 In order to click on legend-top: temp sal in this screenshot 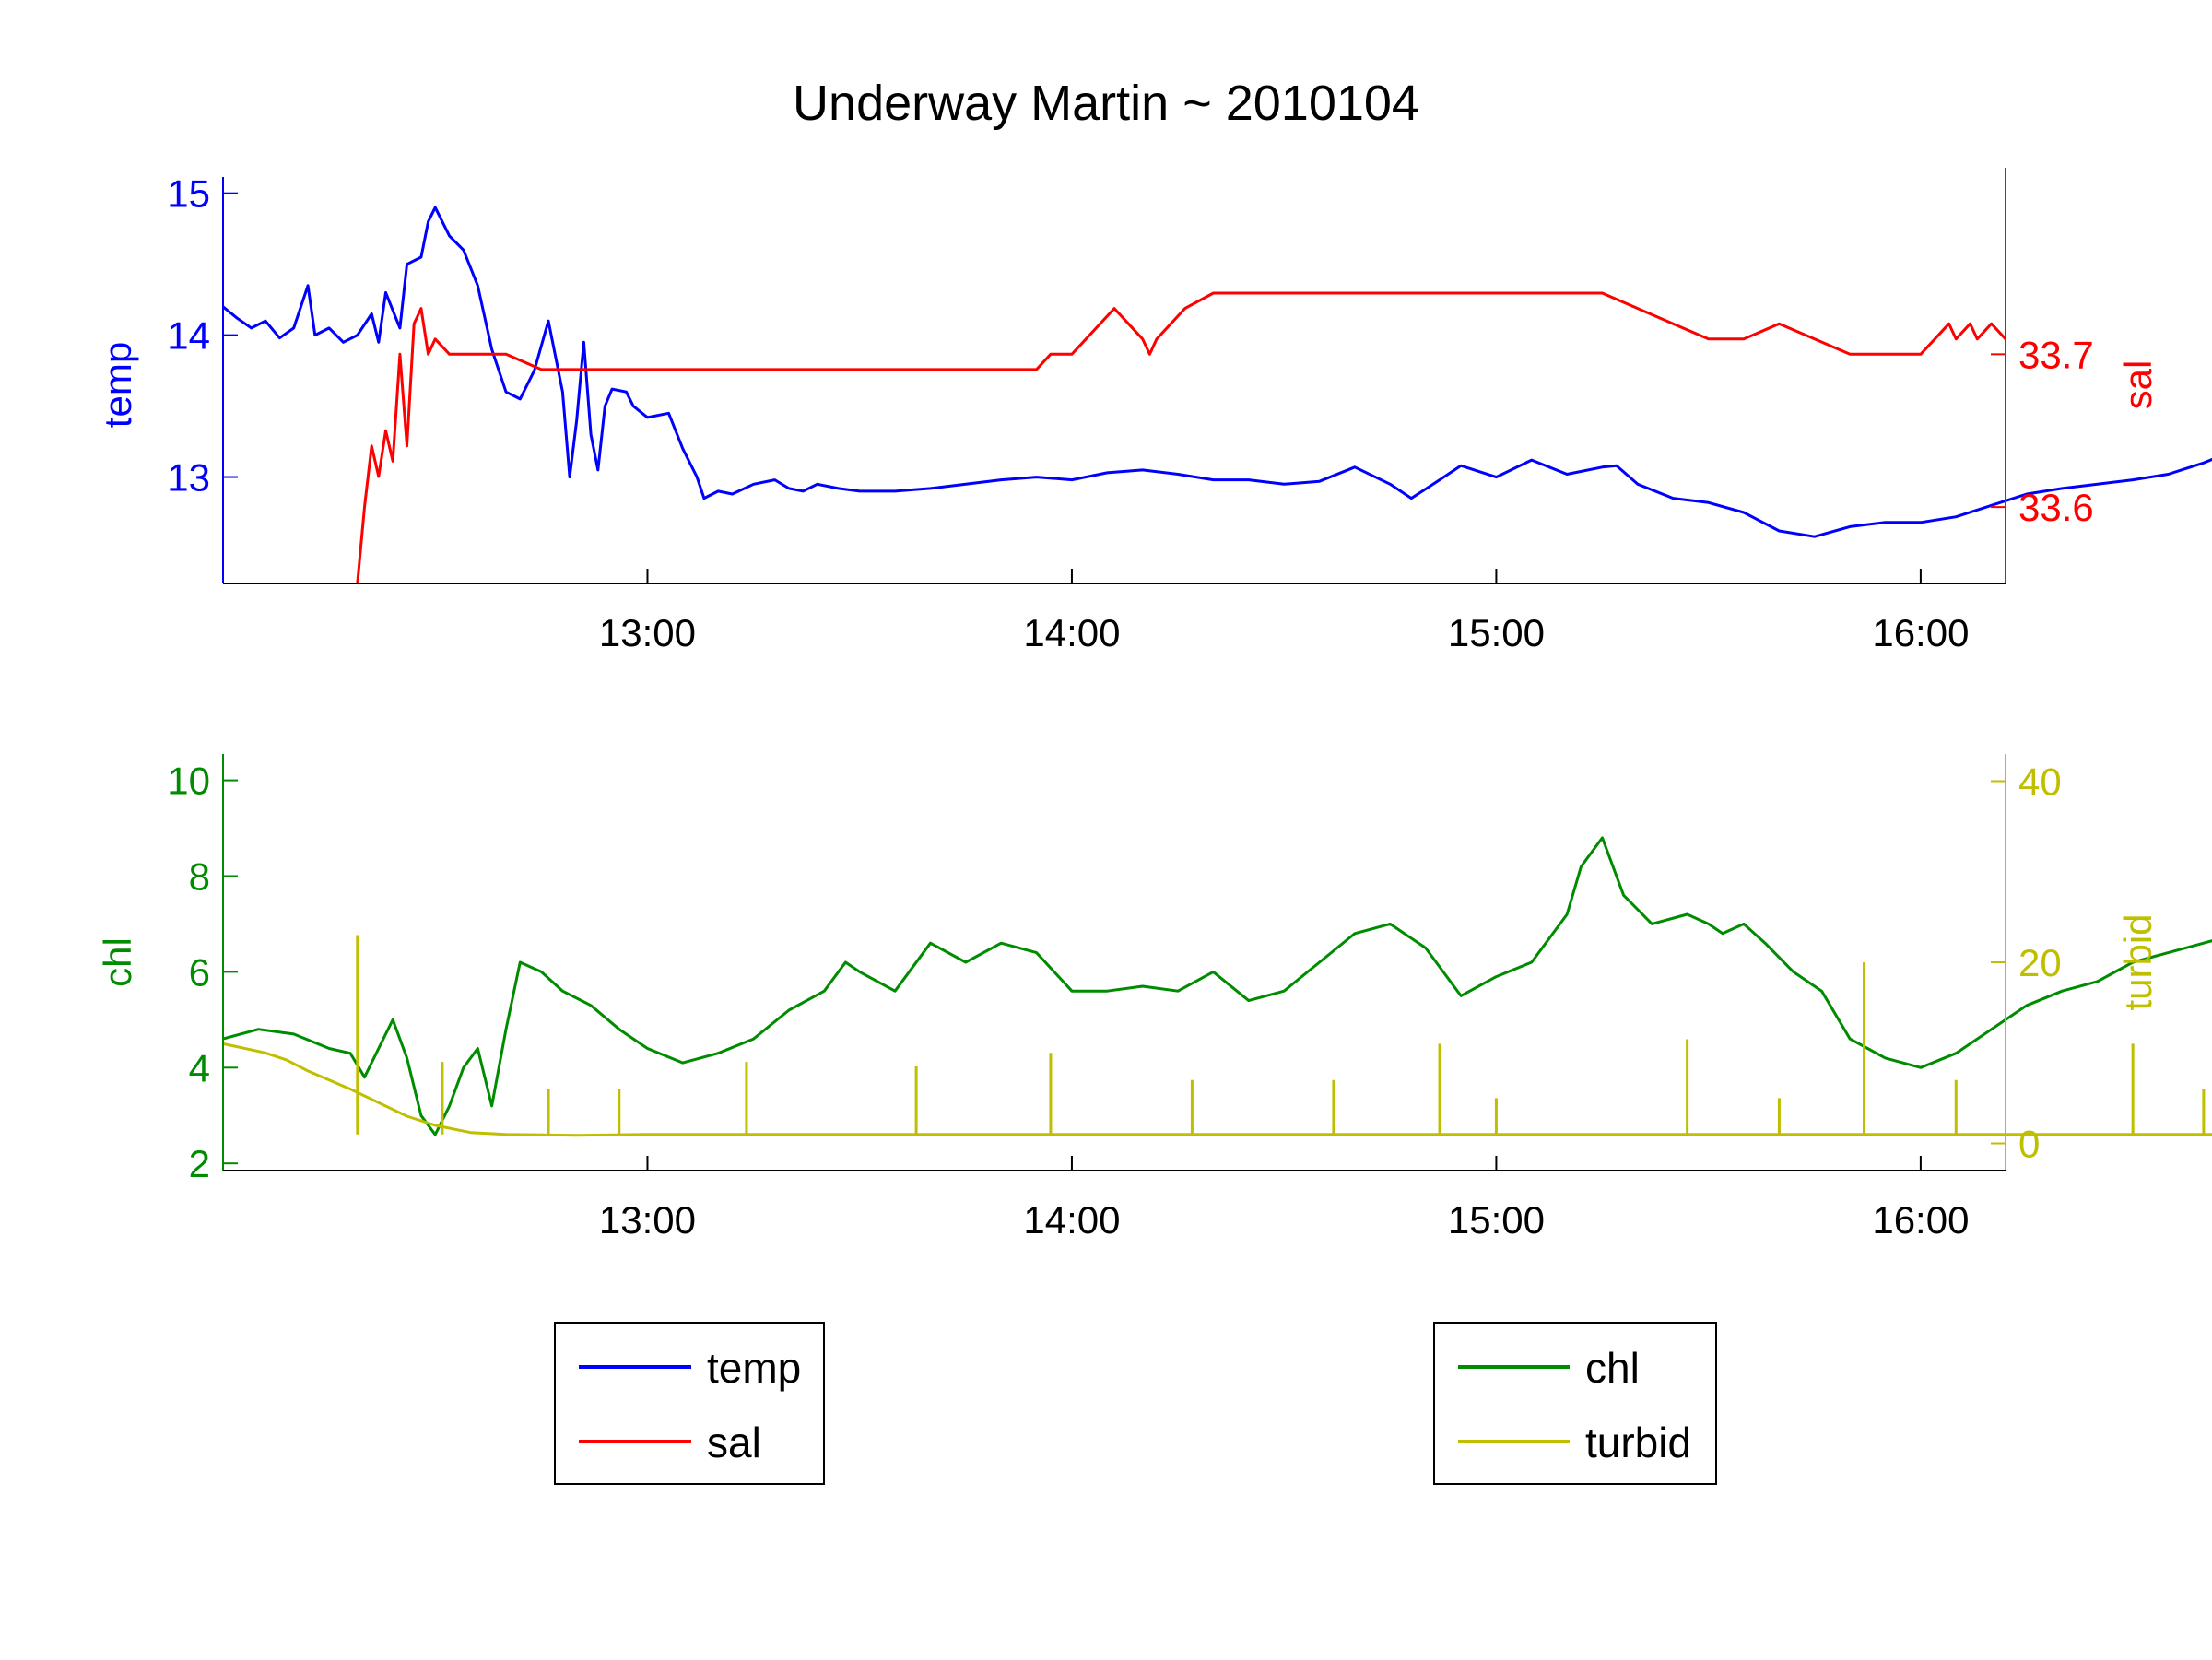, I will do `click(689, 1403)`.